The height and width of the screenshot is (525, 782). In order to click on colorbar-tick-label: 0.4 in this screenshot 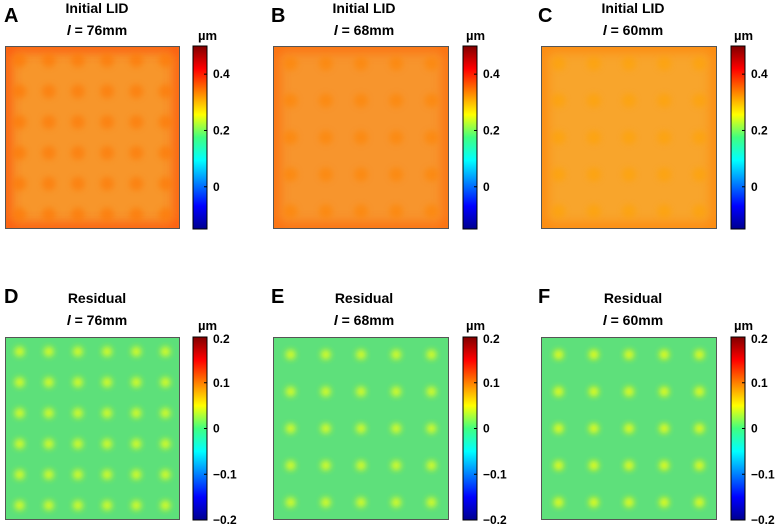, I will do `click(759, 74)`.